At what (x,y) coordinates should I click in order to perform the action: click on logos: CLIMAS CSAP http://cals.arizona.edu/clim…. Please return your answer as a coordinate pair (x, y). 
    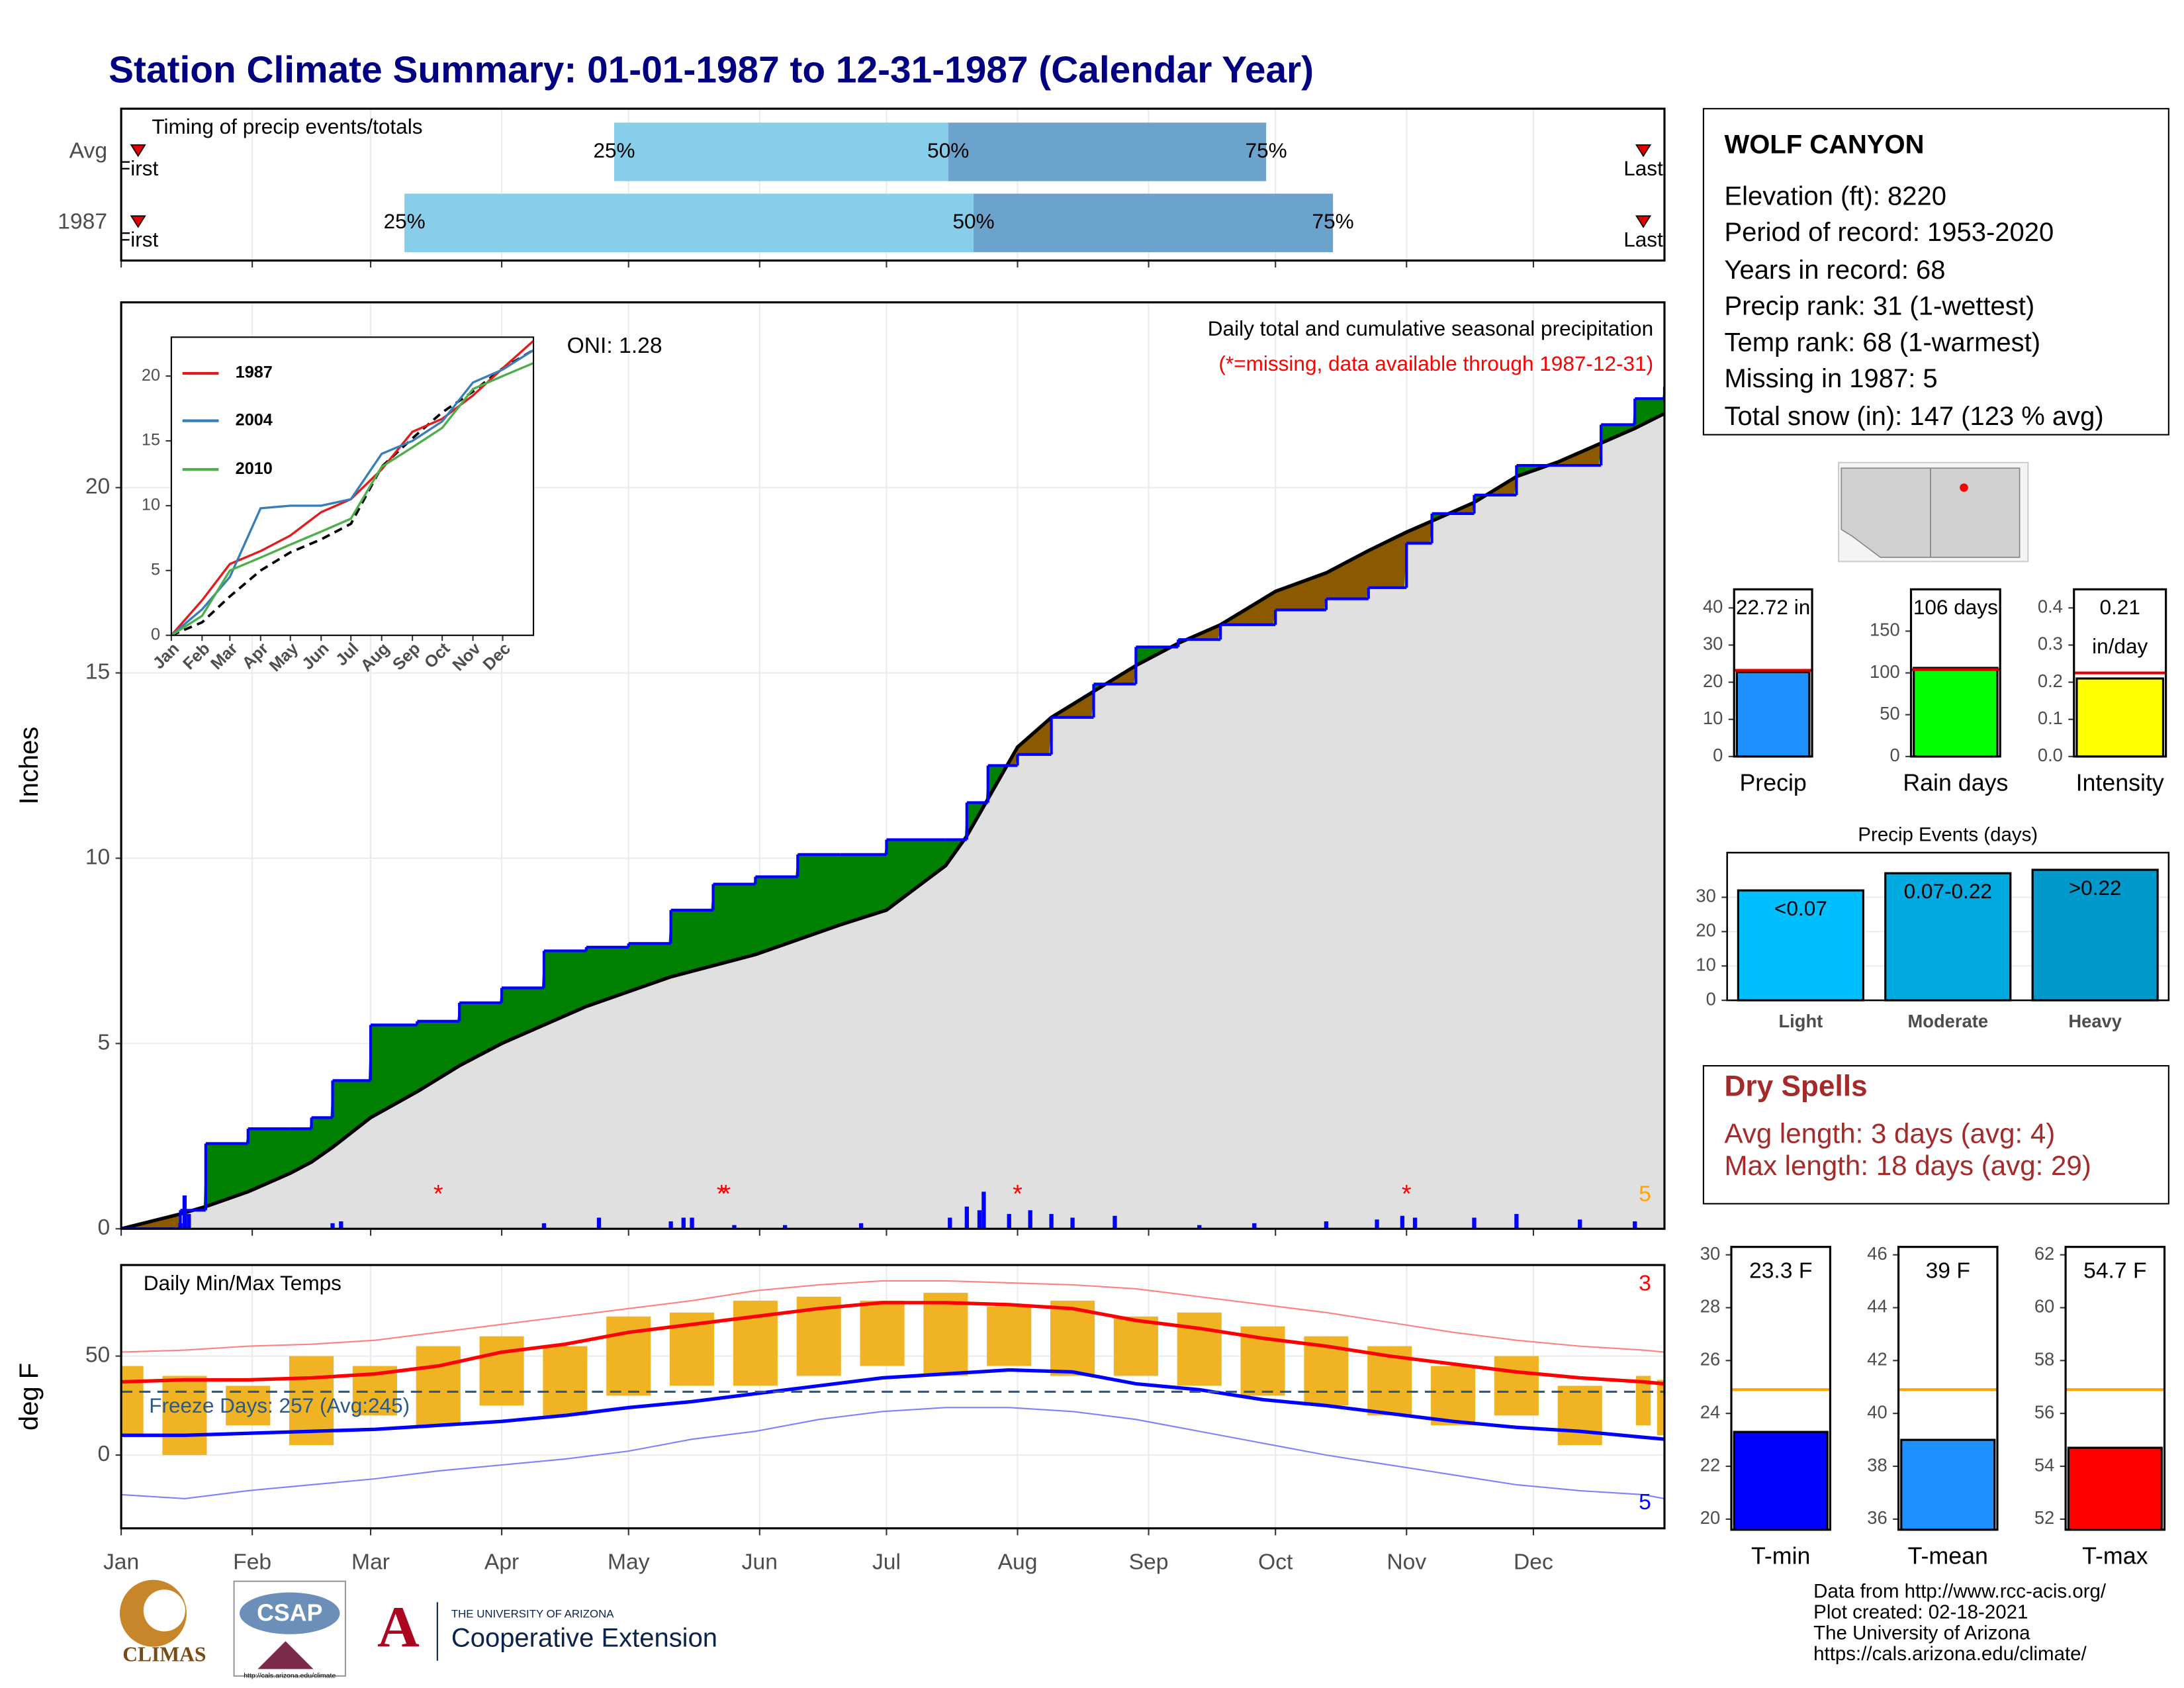
    Looking at the image, I should click on (418, 1629).